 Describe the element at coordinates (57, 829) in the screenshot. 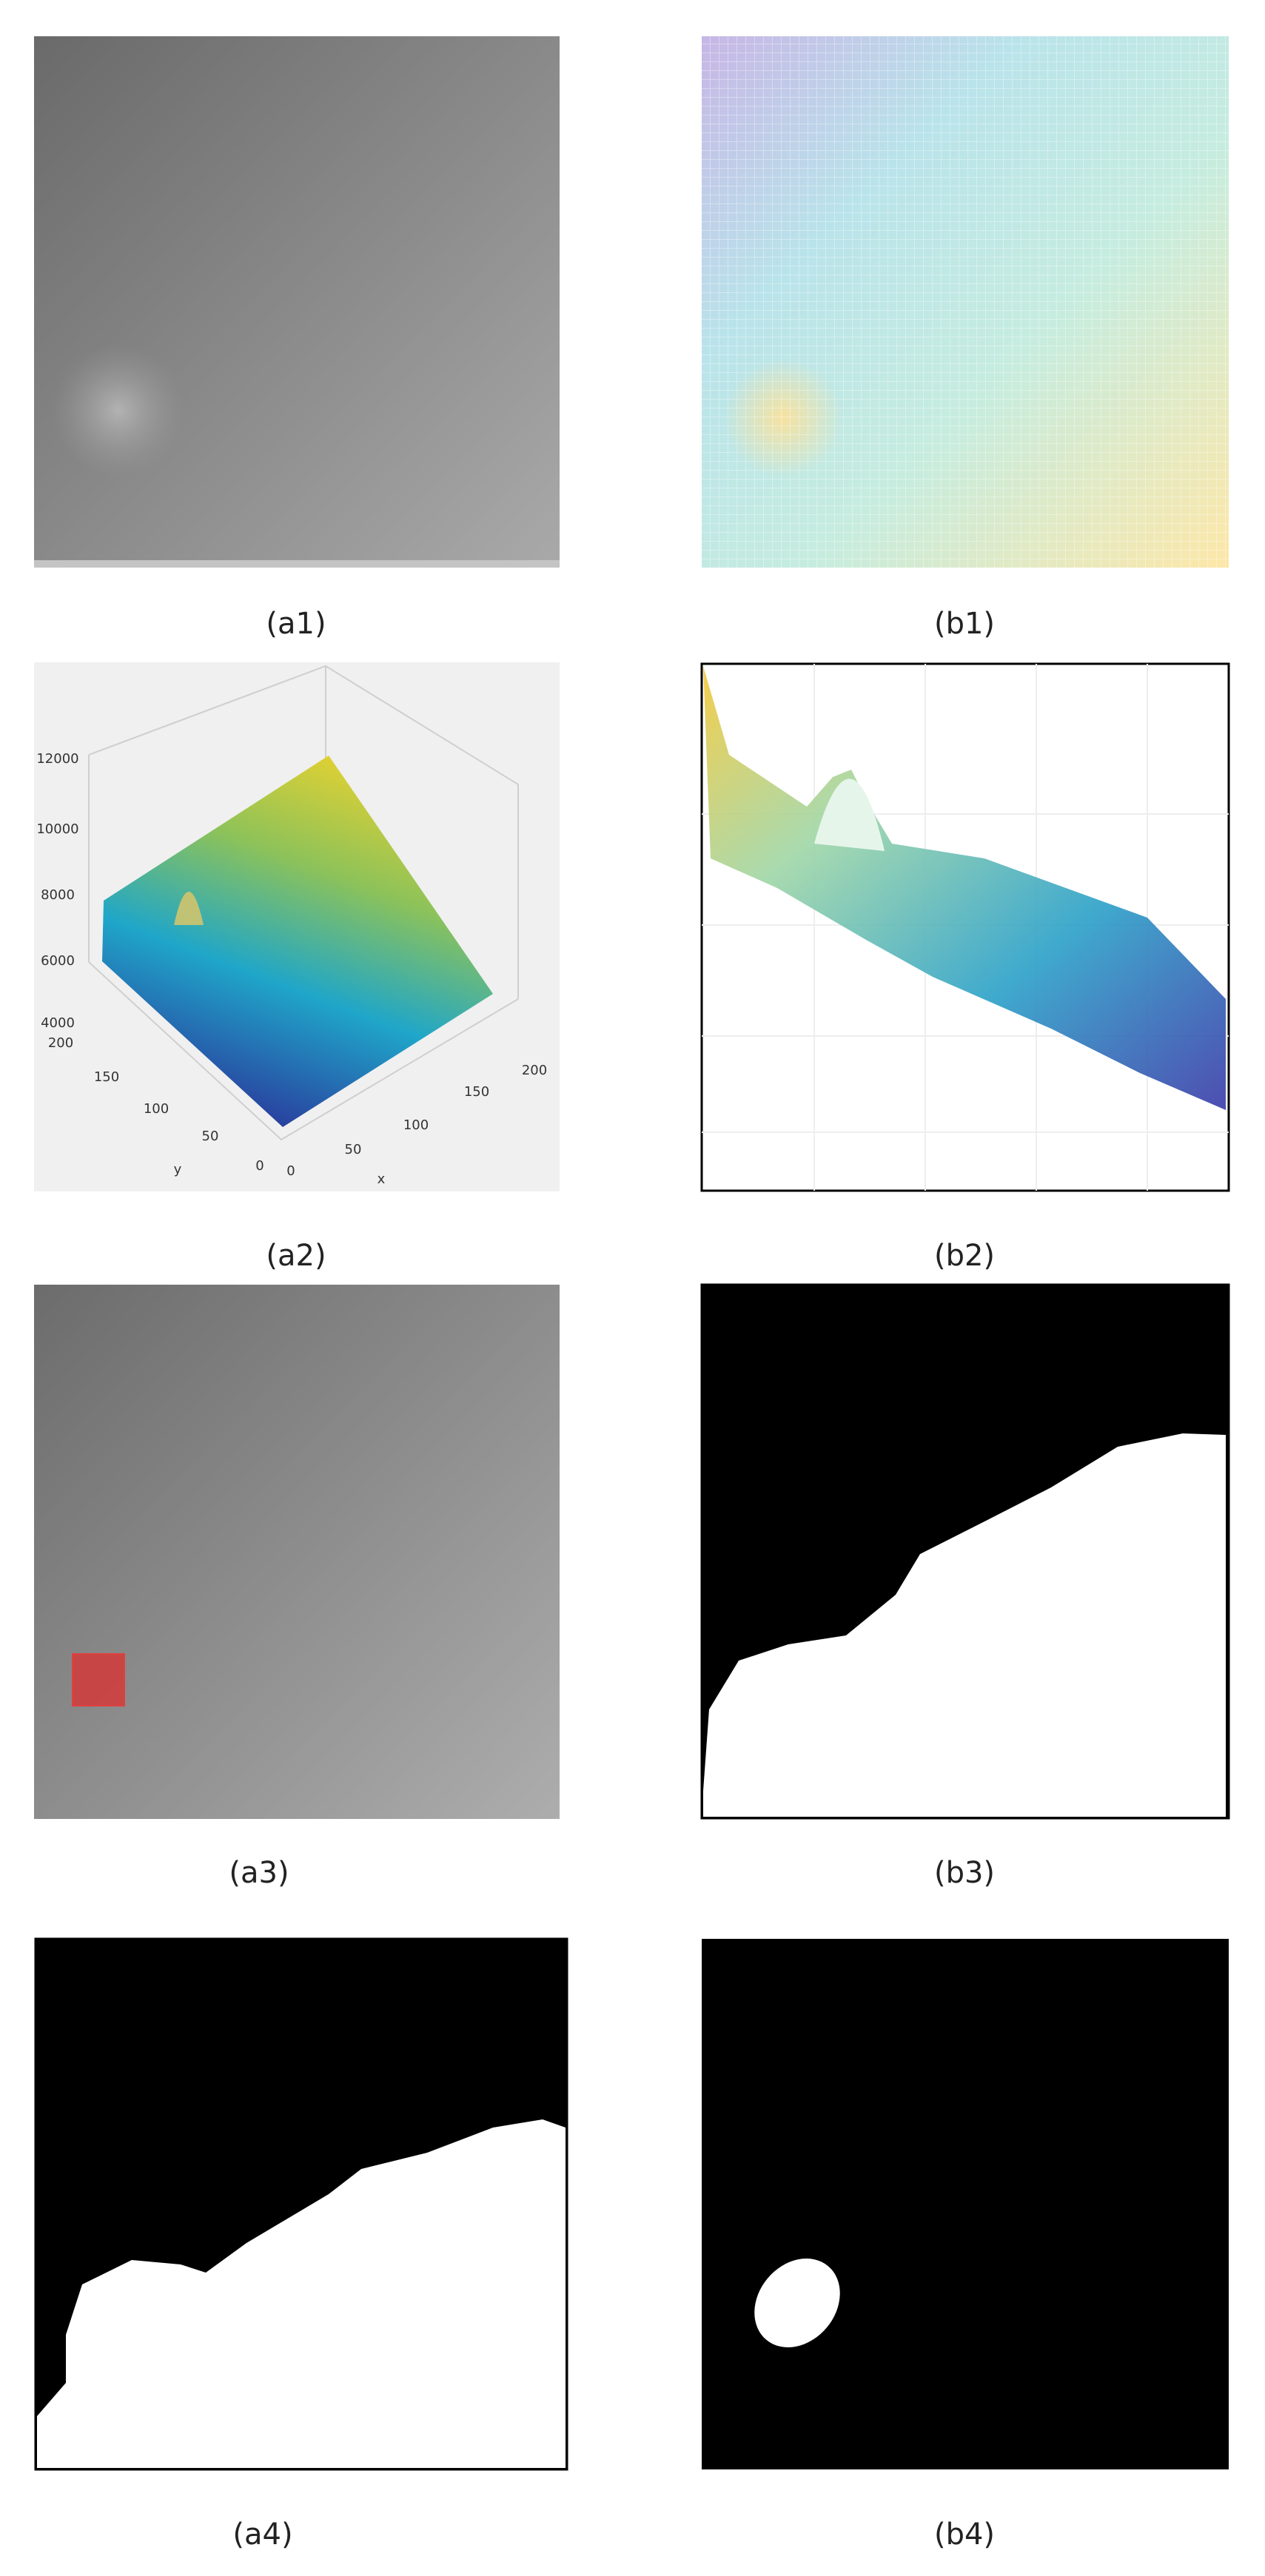

I see `tick-label: 10000` at that location.